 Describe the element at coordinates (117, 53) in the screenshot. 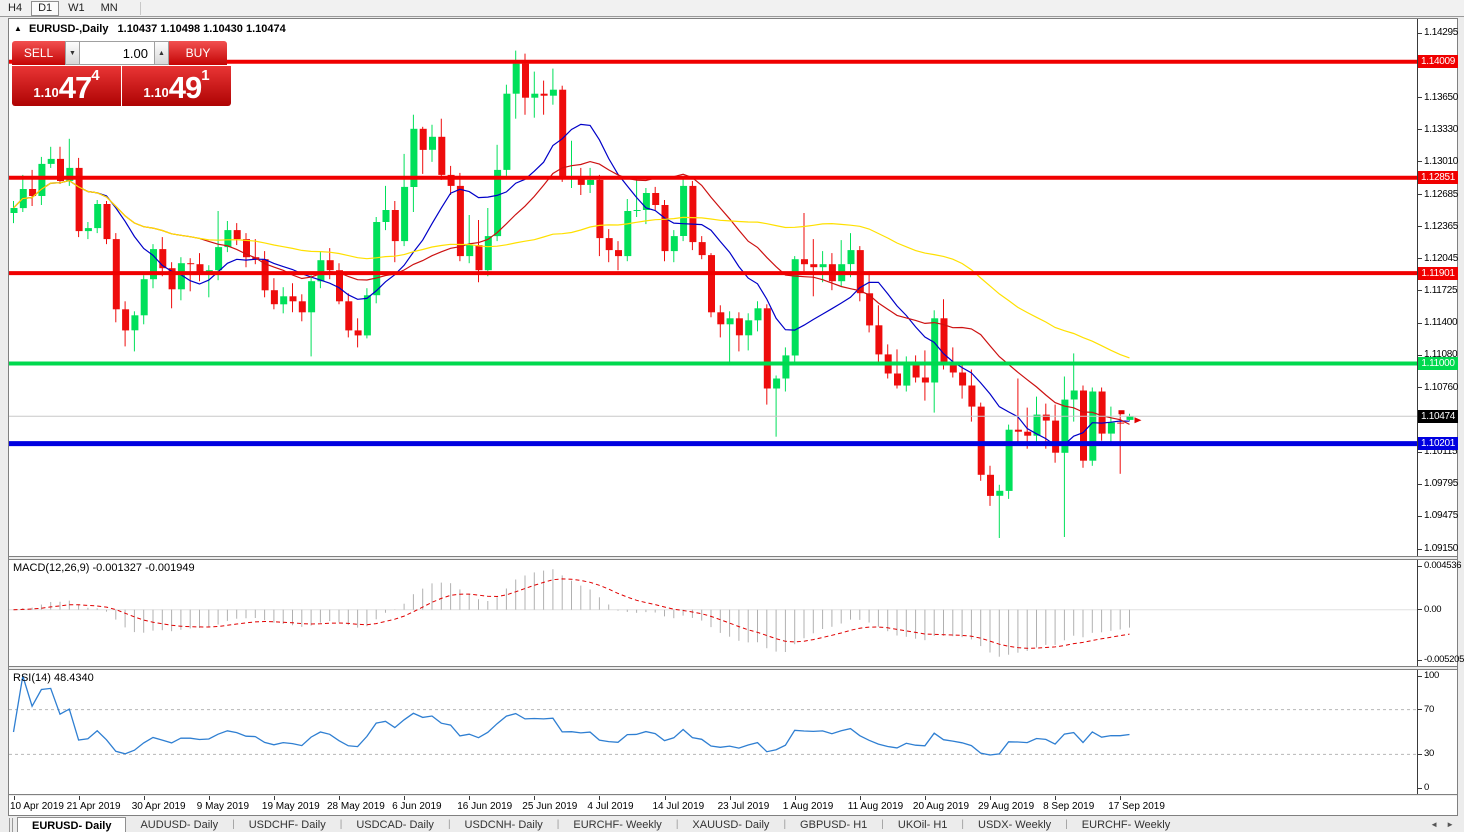

I see `volume-input` at that location.